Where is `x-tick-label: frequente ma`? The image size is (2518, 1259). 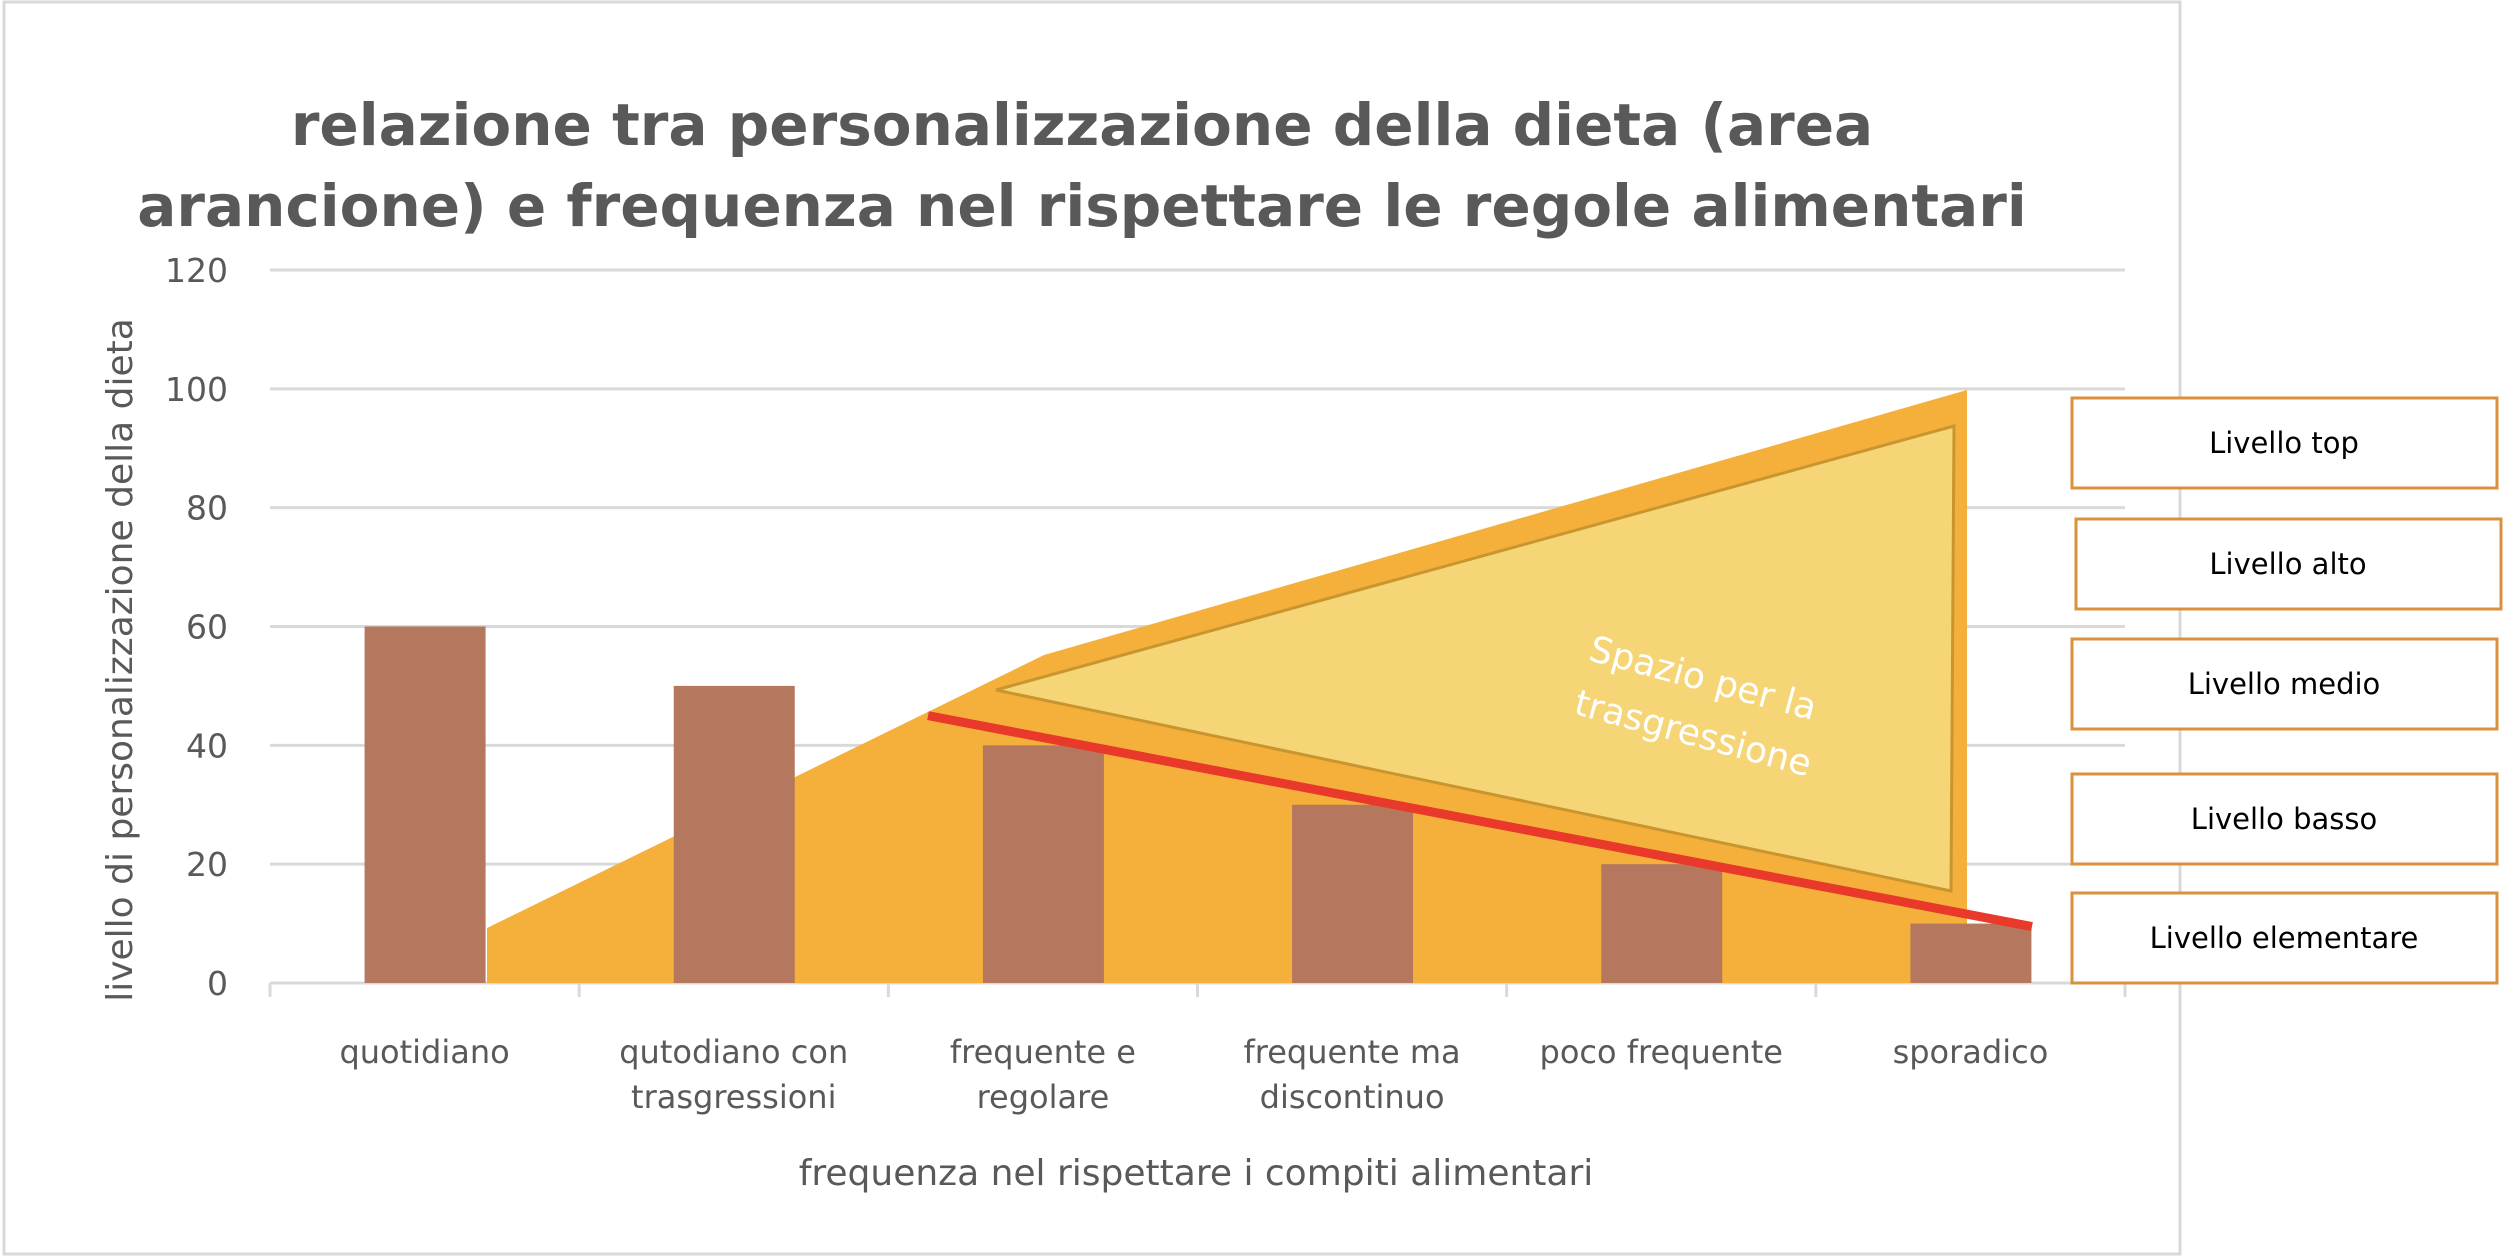
x-tick-label: frequente ma is located at coordinates (1352, 1052).